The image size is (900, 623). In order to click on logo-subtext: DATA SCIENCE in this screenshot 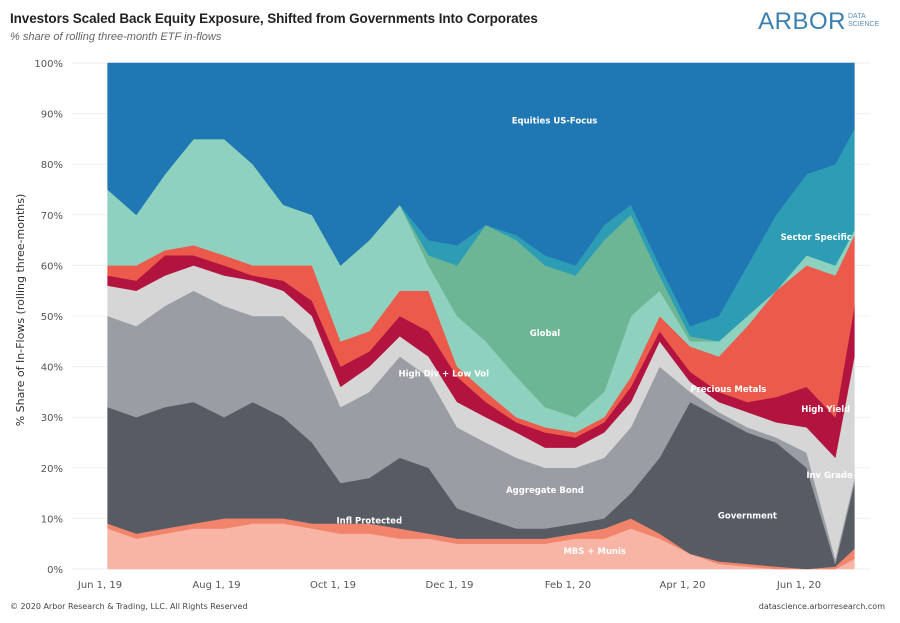, I will do `click(864, 20)`.